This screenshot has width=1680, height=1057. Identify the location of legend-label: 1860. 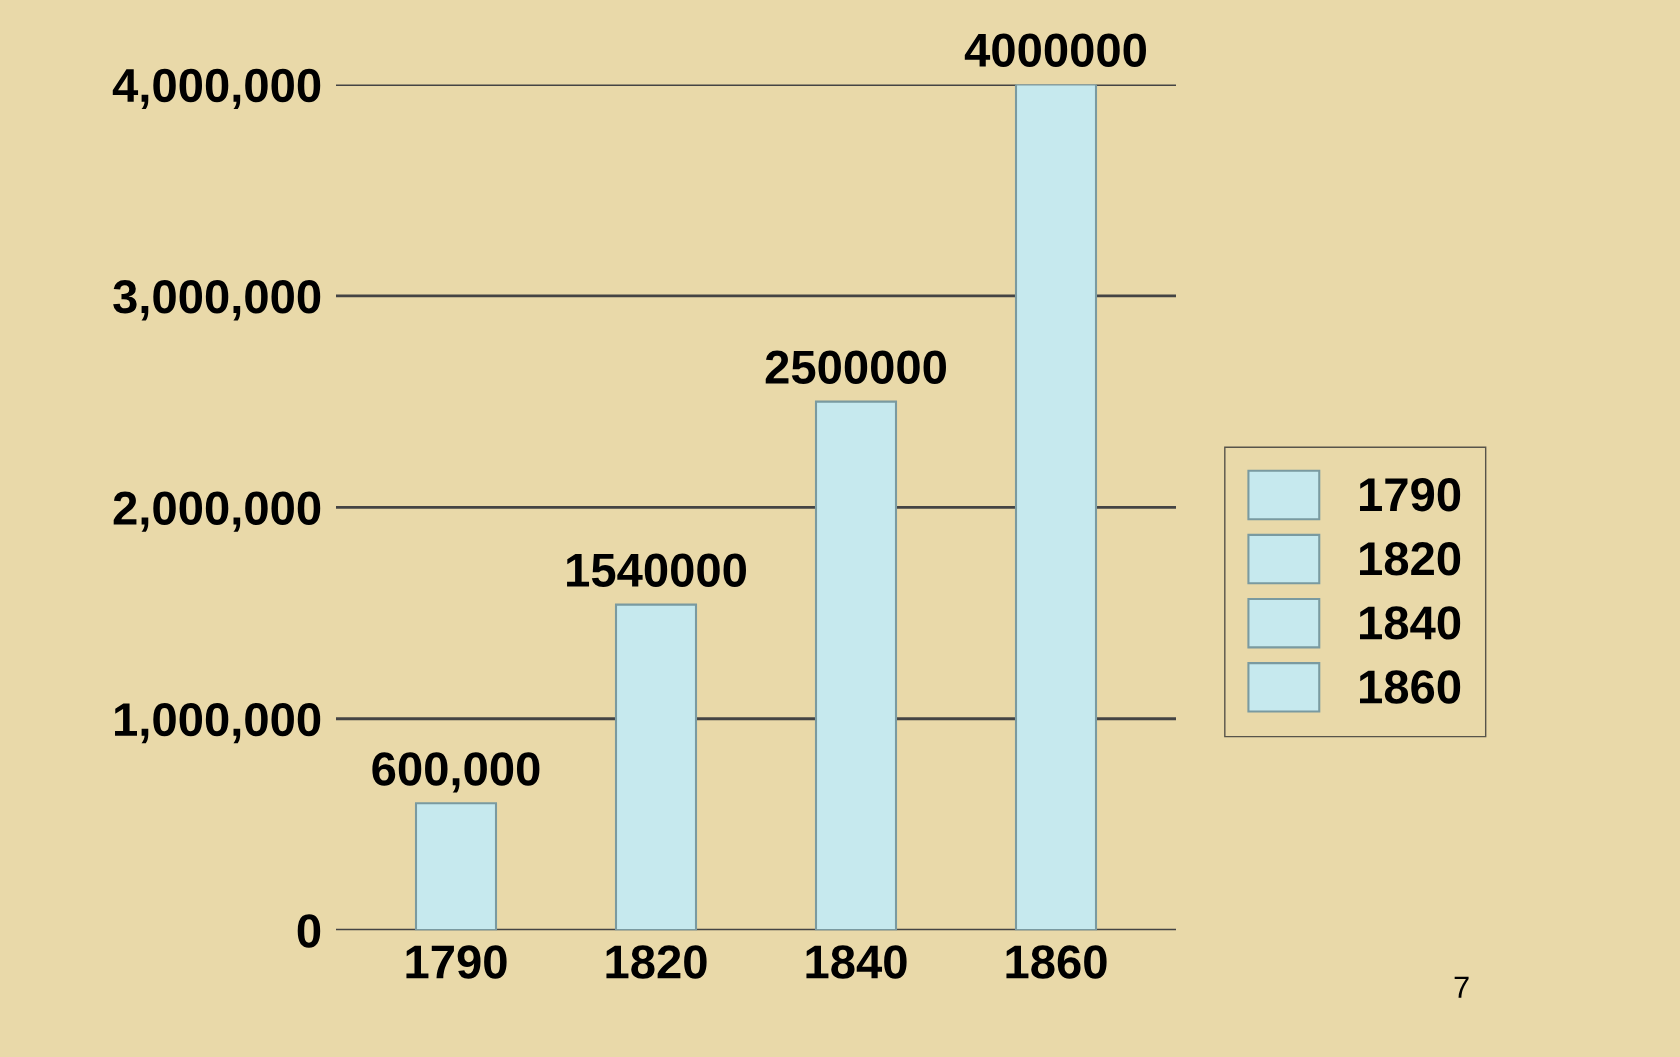
(1410, 687).